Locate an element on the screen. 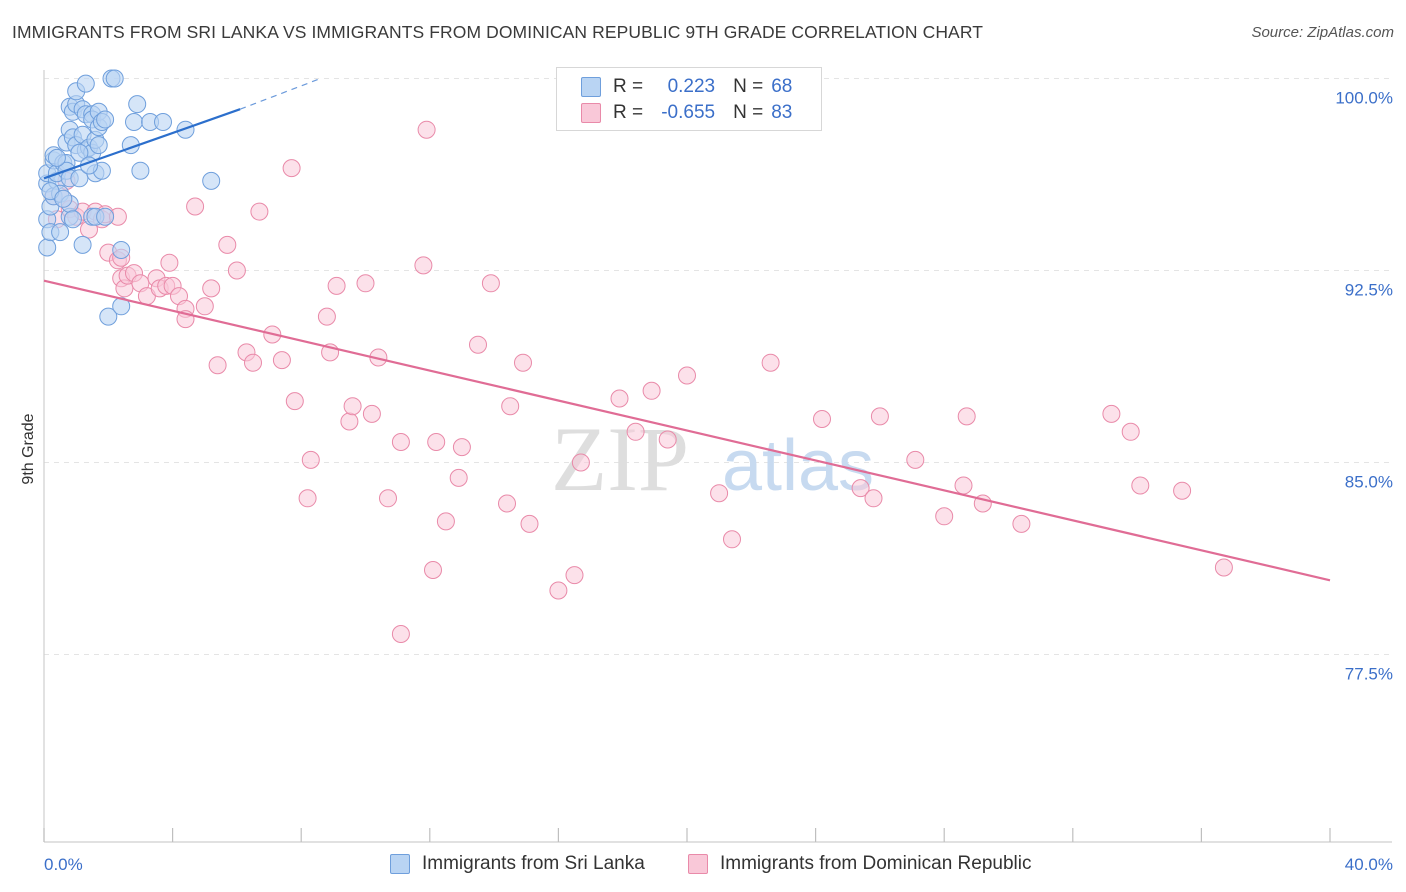 The width and height of the screenshot is (1406, 892). watermark-atlas: atlas is located at coordinates (798, 466).